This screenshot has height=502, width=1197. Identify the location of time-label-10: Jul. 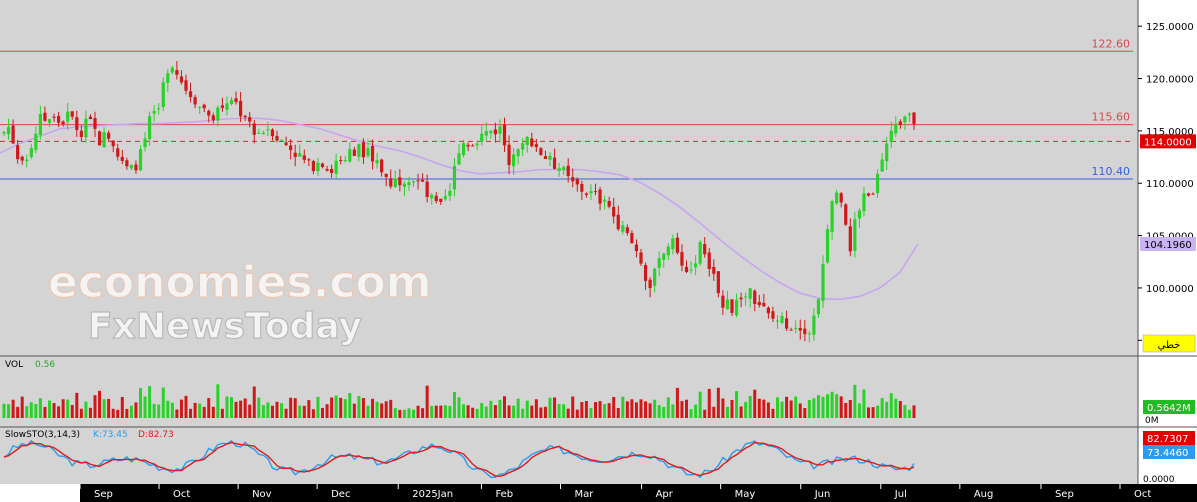
(900, 494).